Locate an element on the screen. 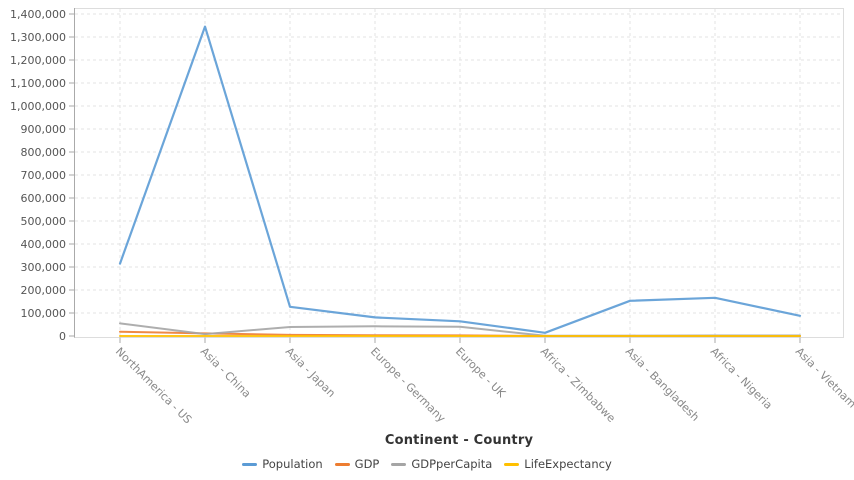 The height and width of the screenshot is (480, 854). y-tick-label: 900,000 is located at coordinates (44, 129).